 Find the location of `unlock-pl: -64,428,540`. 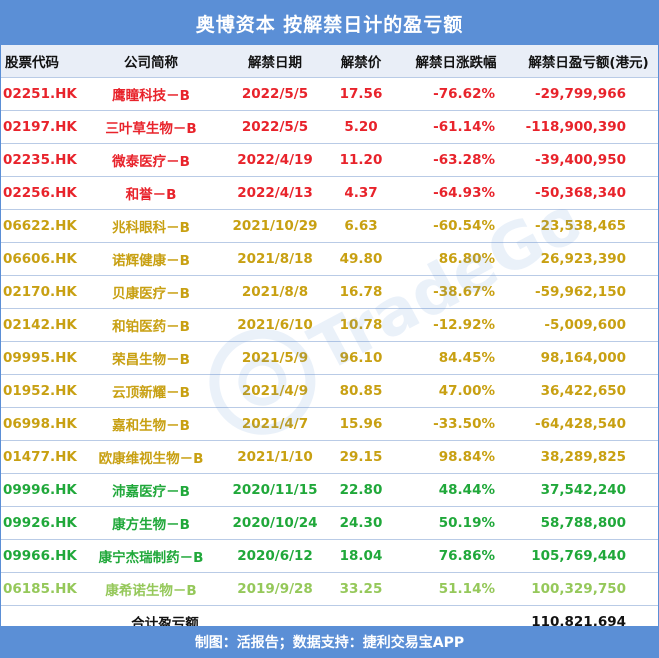

unlock-pl: -64,428,540 is located at coordinates (588, 424).